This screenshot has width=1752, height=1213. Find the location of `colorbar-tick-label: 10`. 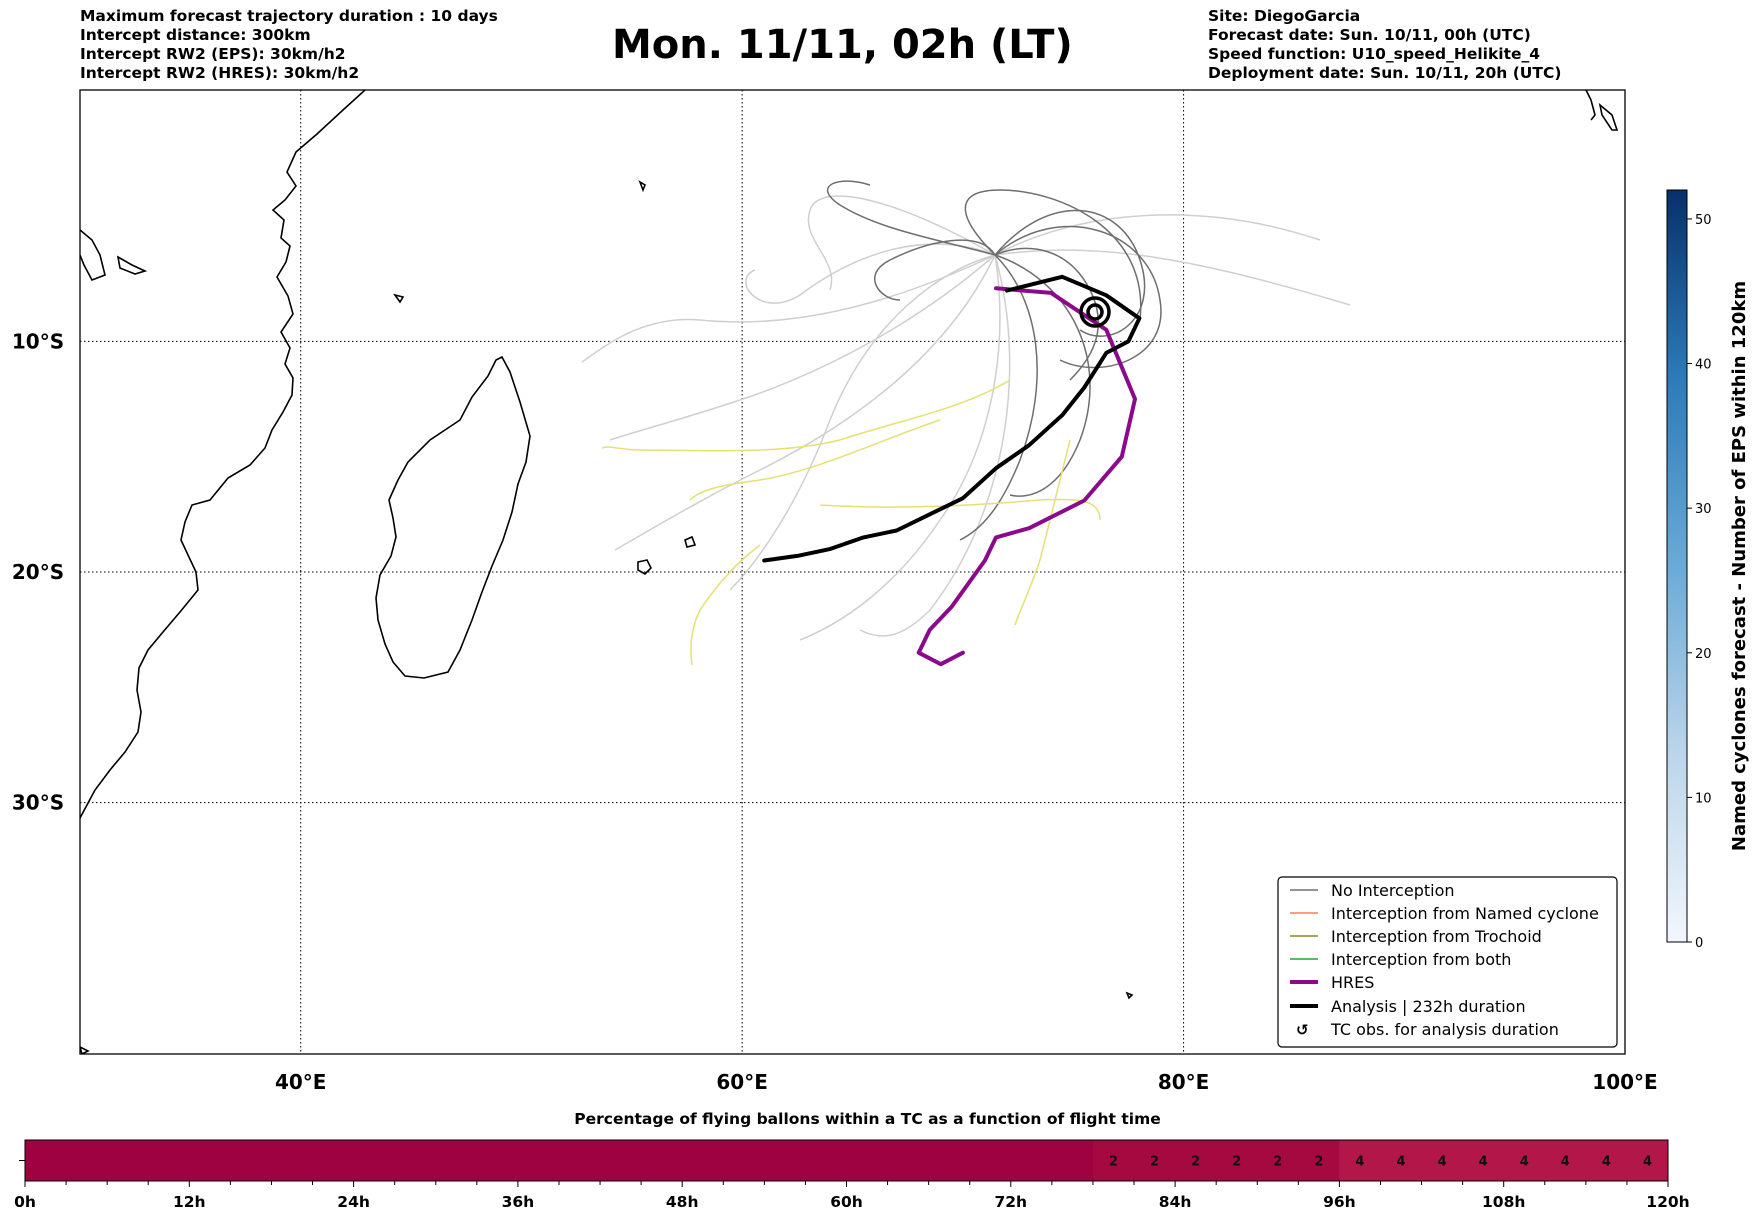

colorbar-tick-label: 10 is located at coordinates (1703, 798).